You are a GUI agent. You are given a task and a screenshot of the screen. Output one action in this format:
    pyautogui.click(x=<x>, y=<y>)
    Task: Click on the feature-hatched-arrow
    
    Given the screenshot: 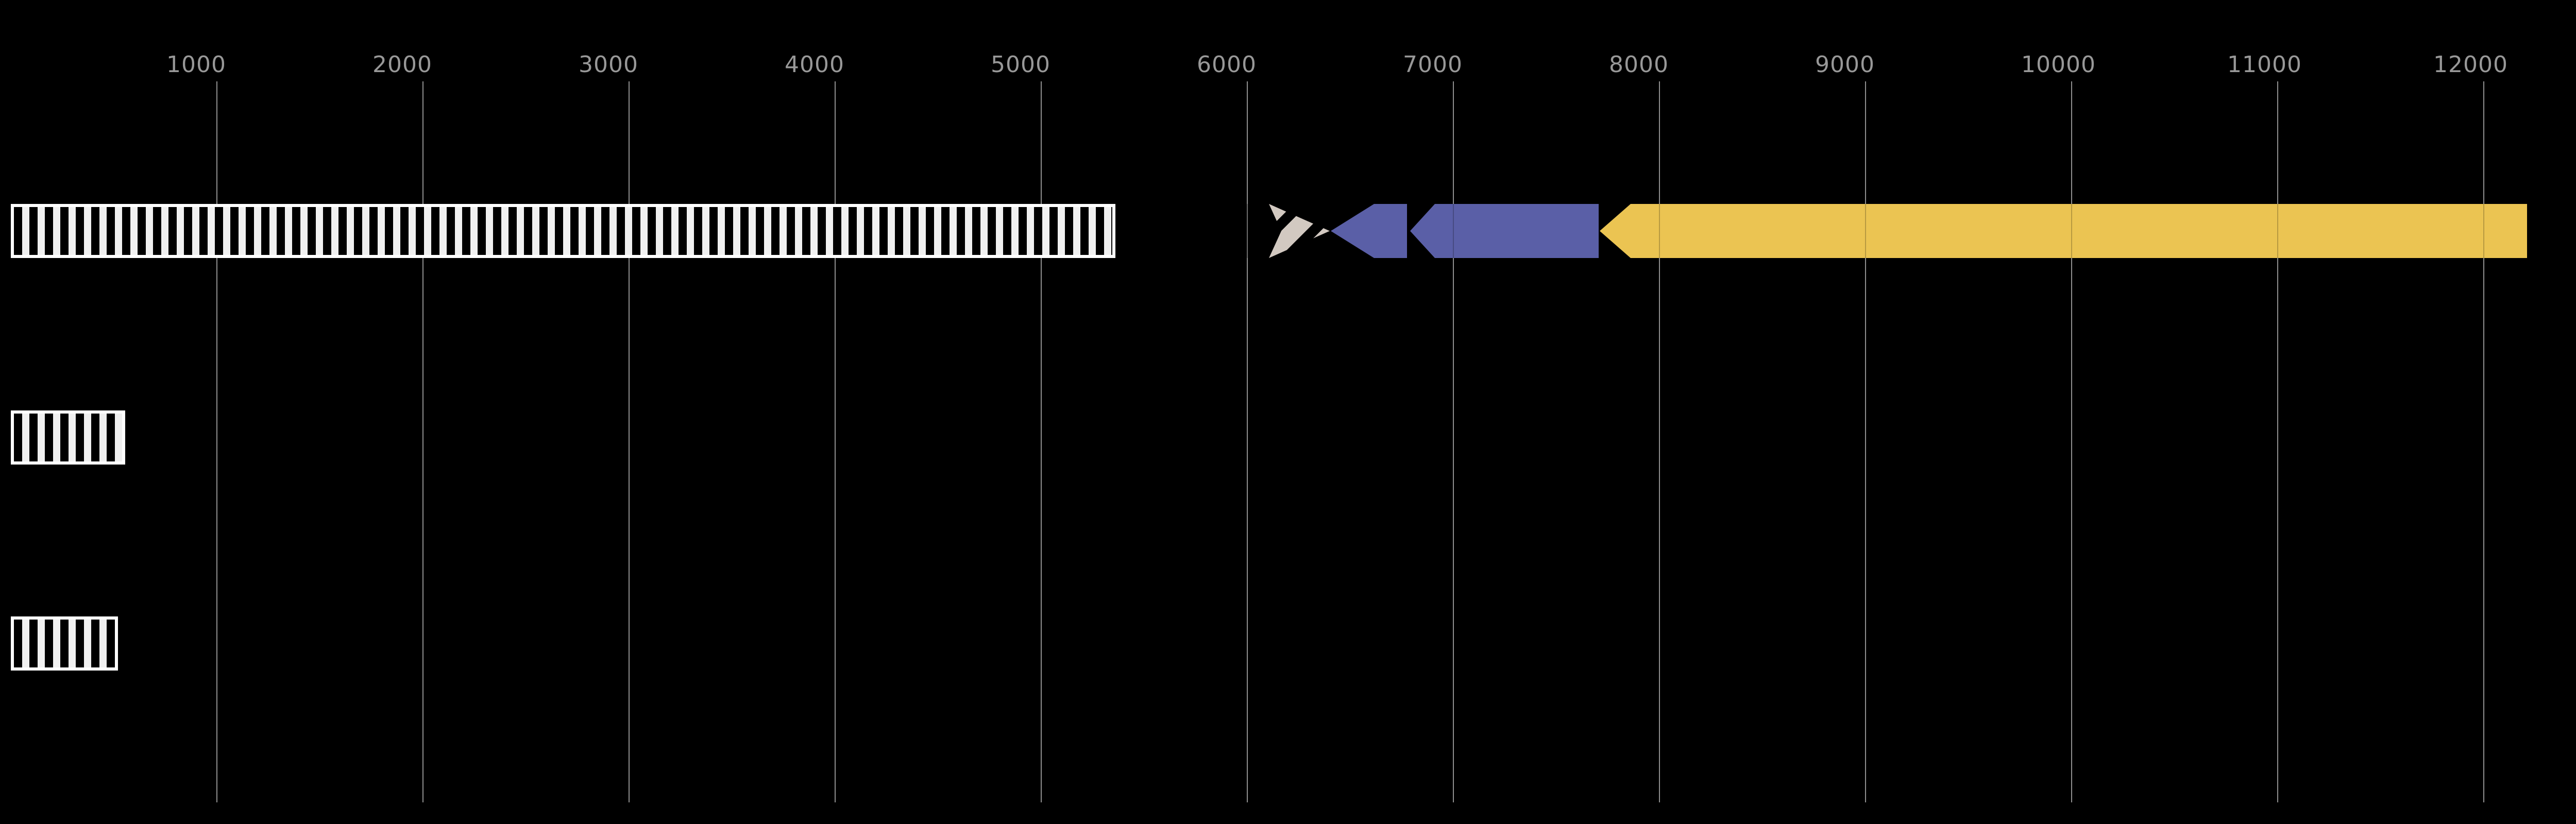 What is the action you would take?
    pyautogui.click(x=1299, y=231)
    